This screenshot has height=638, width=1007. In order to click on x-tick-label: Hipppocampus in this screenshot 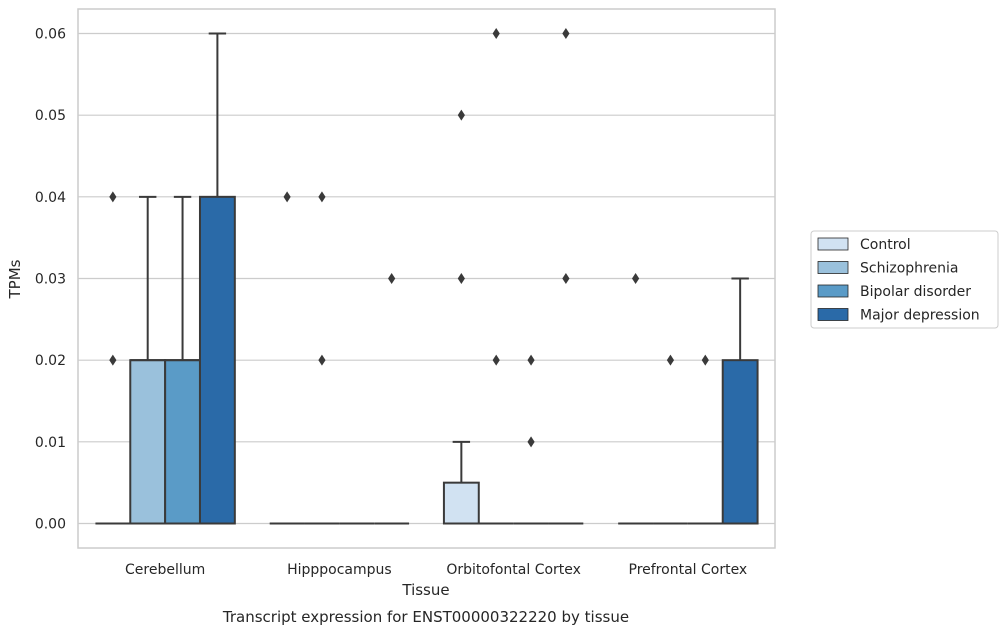, I will do `click(339, 570)`.